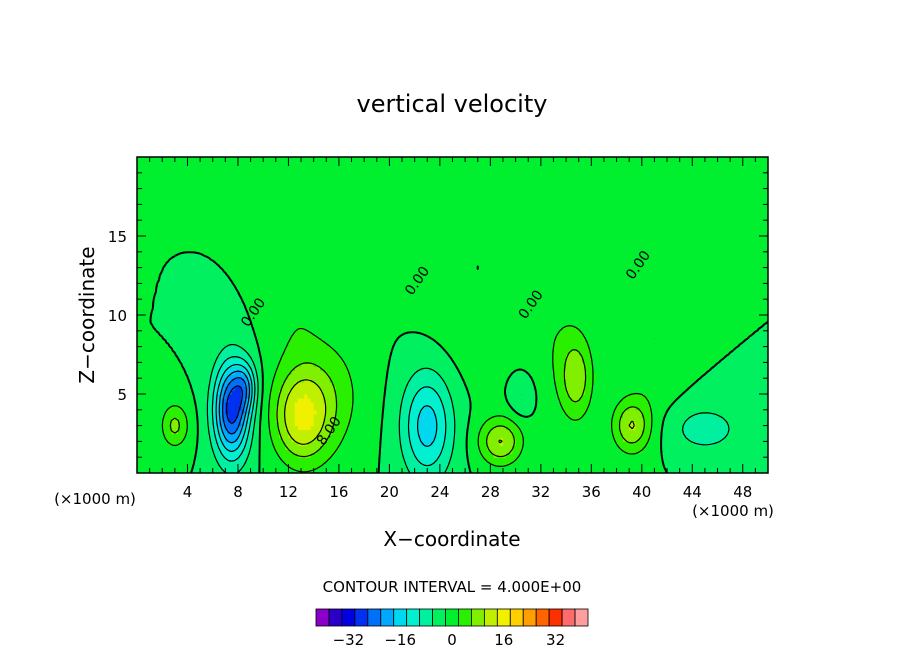 The width and height of the screenshot is (904, 654). What do you see at coordinates (452, 640) in the screenshot?
I see `colorbar-tick-label: 0` at bounding box center [452, 640].